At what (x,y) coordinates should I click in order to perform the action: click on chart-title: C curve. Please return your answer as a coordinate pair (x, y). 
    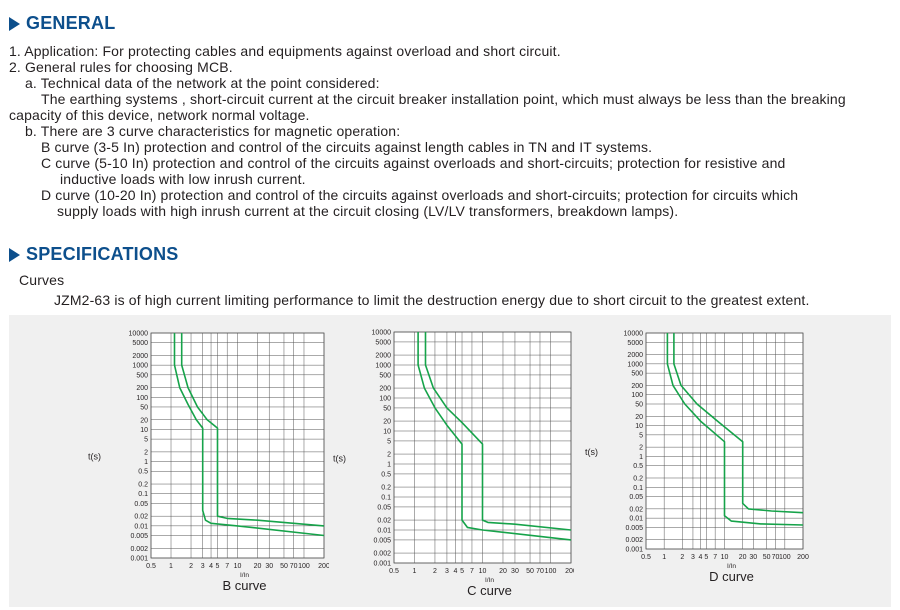
    Looking at the image, I should click on (489, 590).